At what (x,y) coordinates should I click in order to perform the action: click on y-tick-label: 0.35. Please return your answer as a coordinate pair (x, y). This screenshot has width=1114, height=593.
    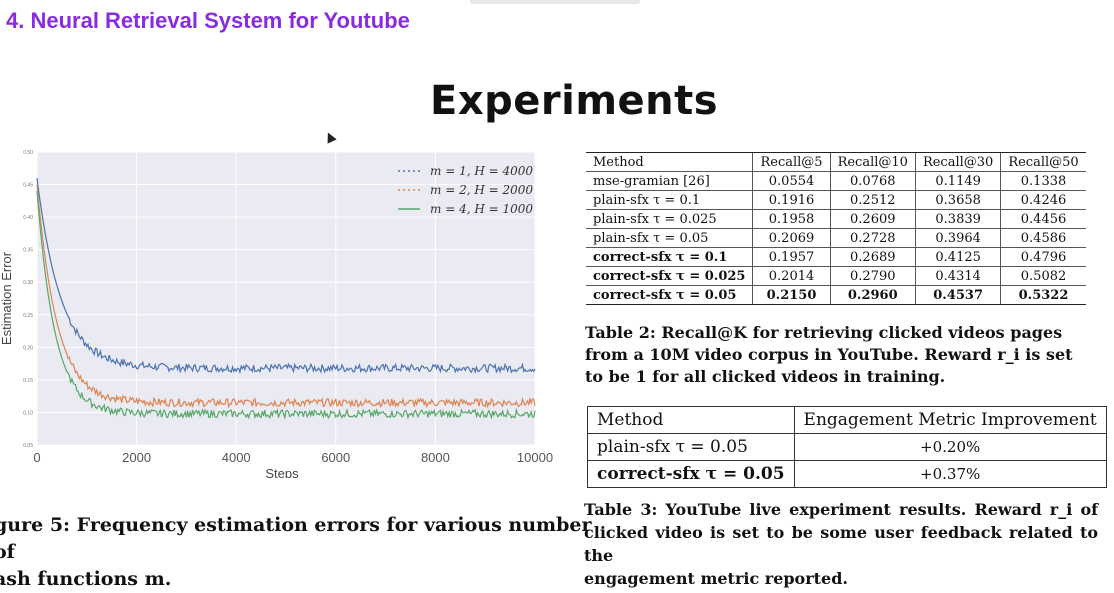
    Looking at the image, I should click on (28, 251).